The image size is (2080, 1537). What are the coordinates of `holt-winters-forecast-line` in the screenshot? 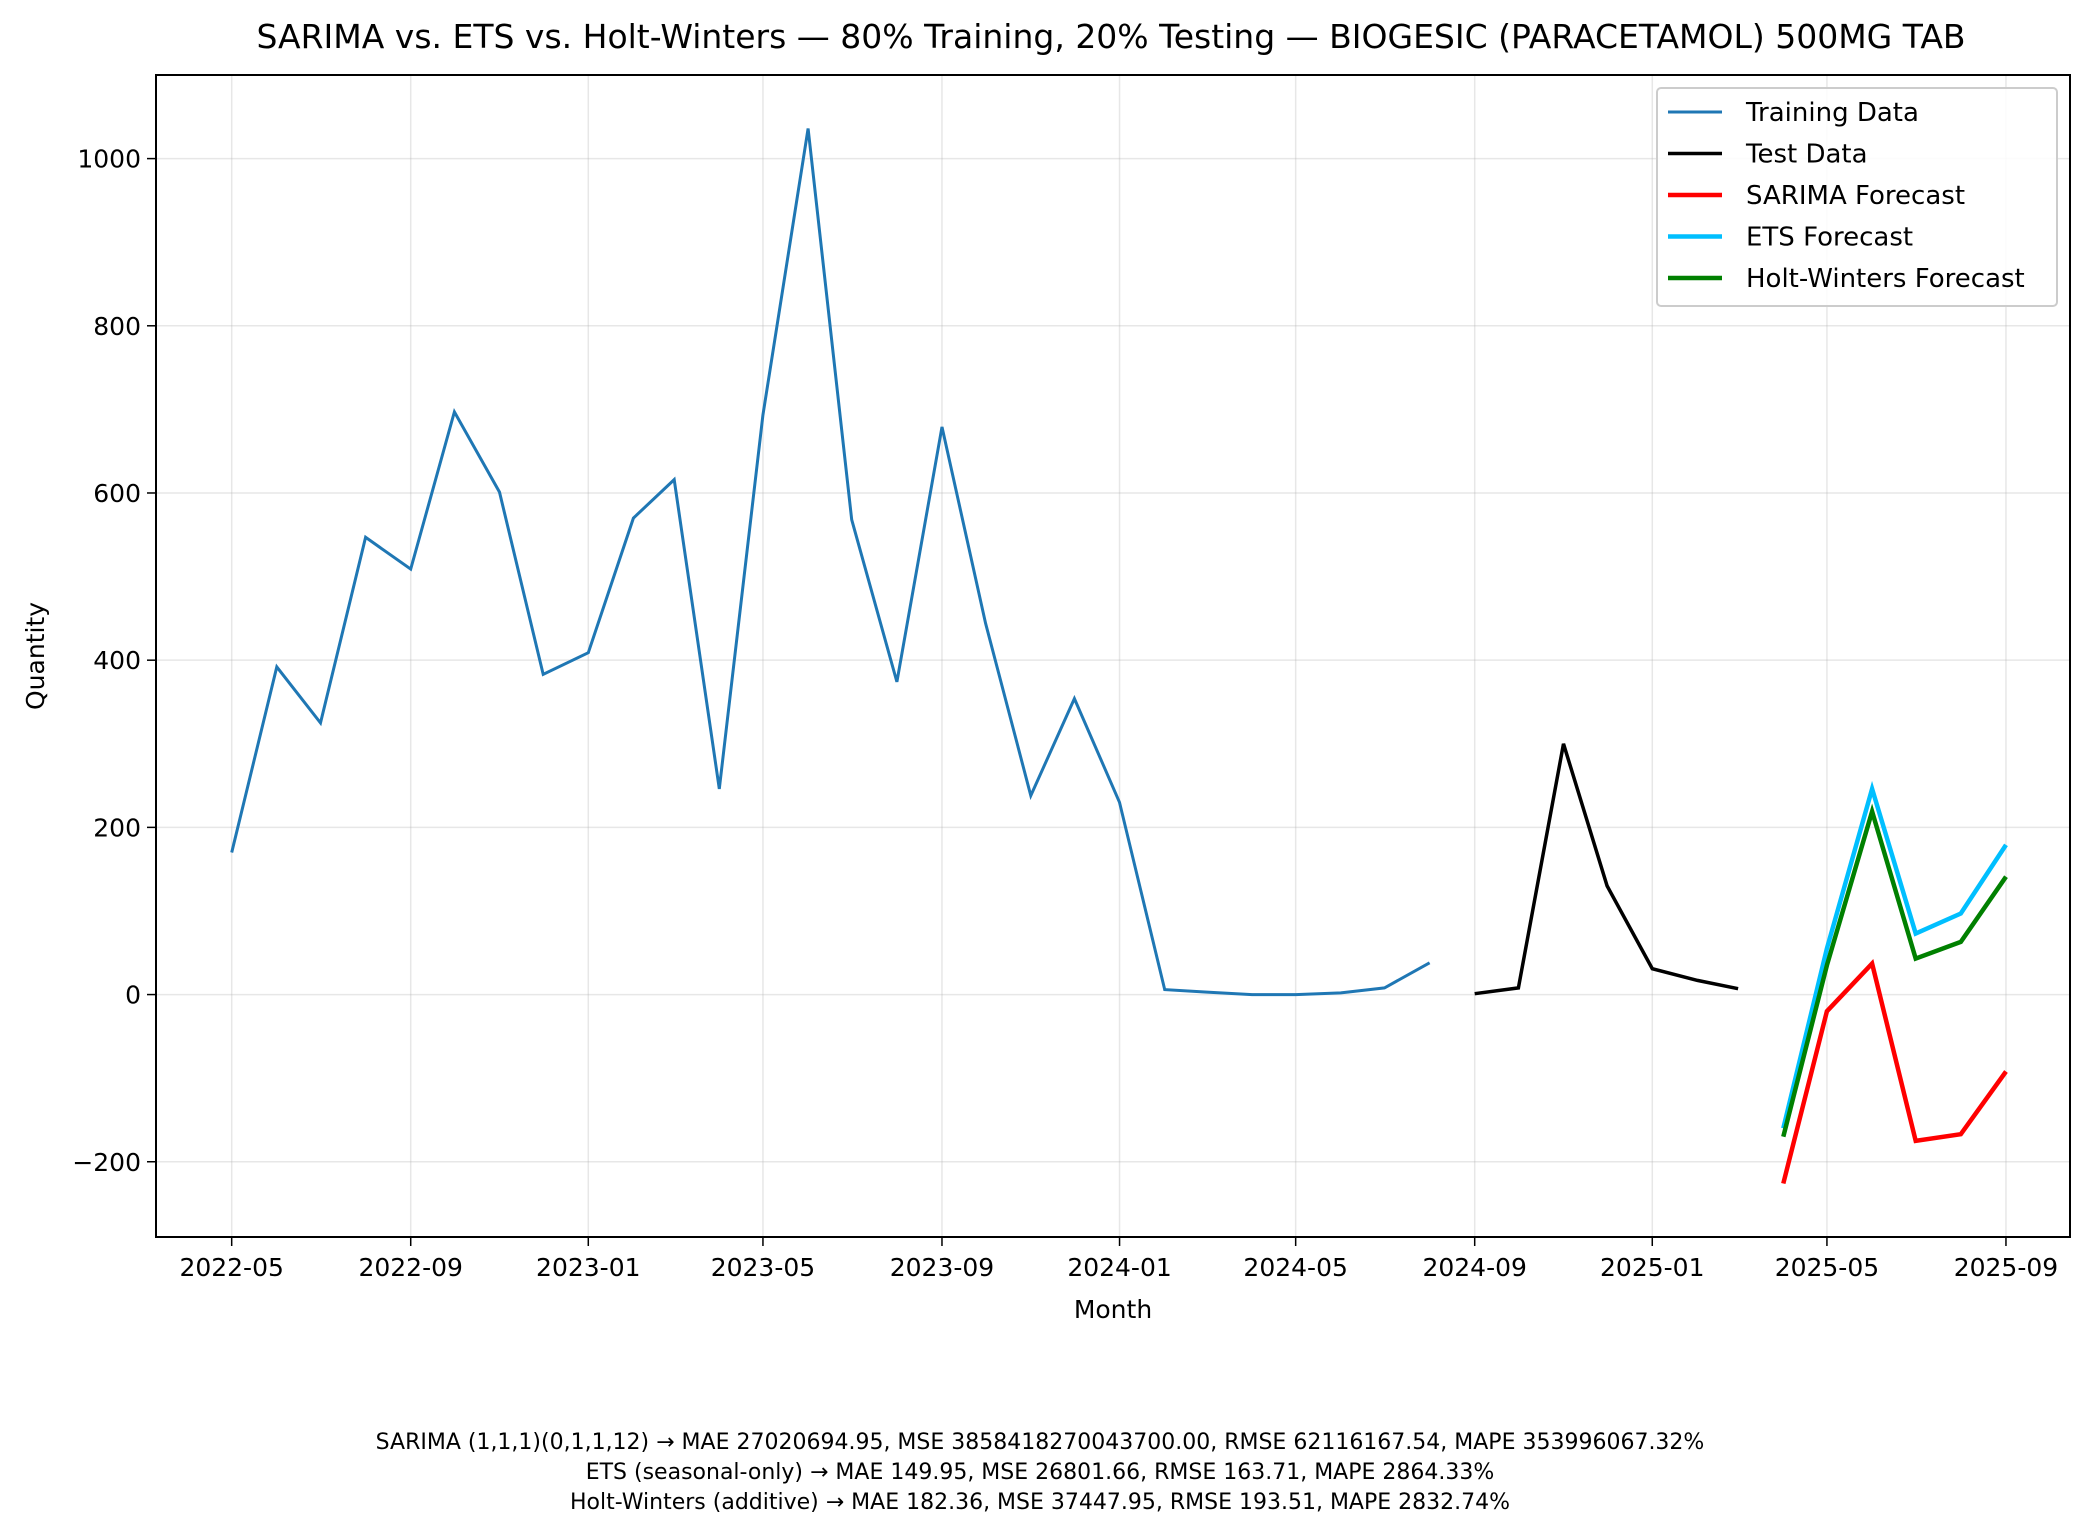 It's located at (1894, 970).